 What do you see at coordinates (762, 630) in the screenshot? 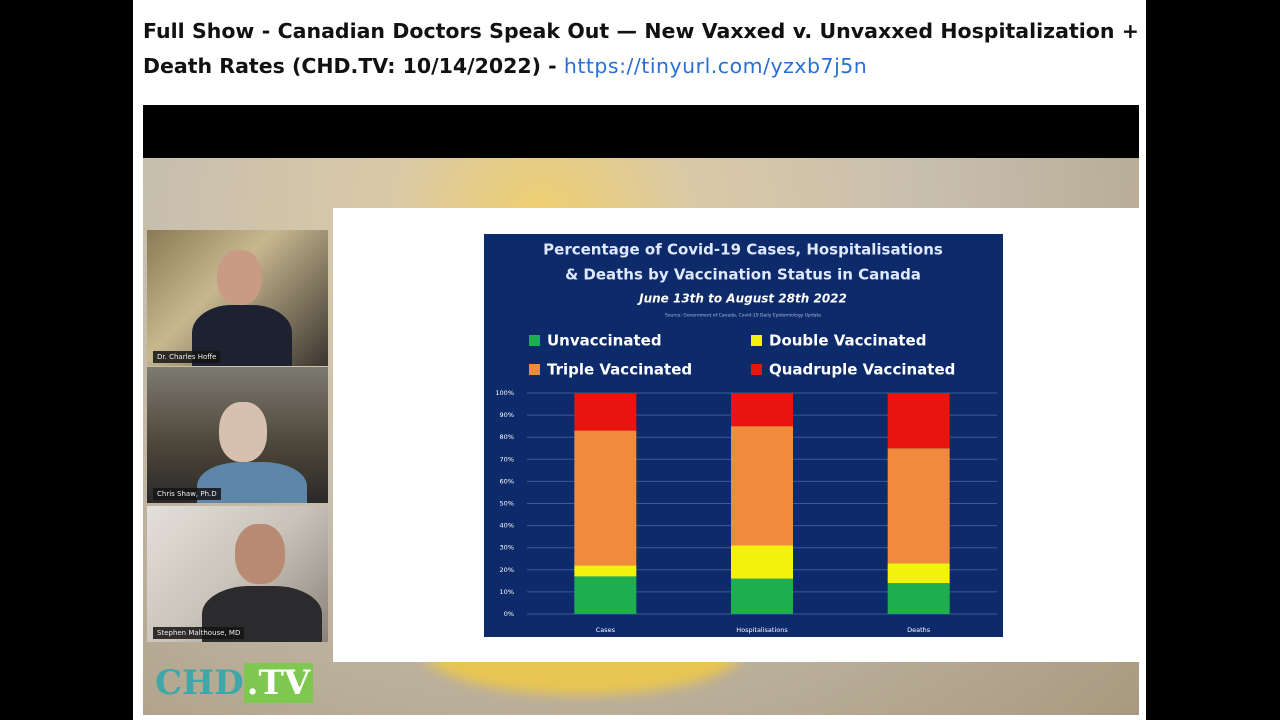
I see `x-tick-label: Hospitalisations` at bounding box center [762, 630].